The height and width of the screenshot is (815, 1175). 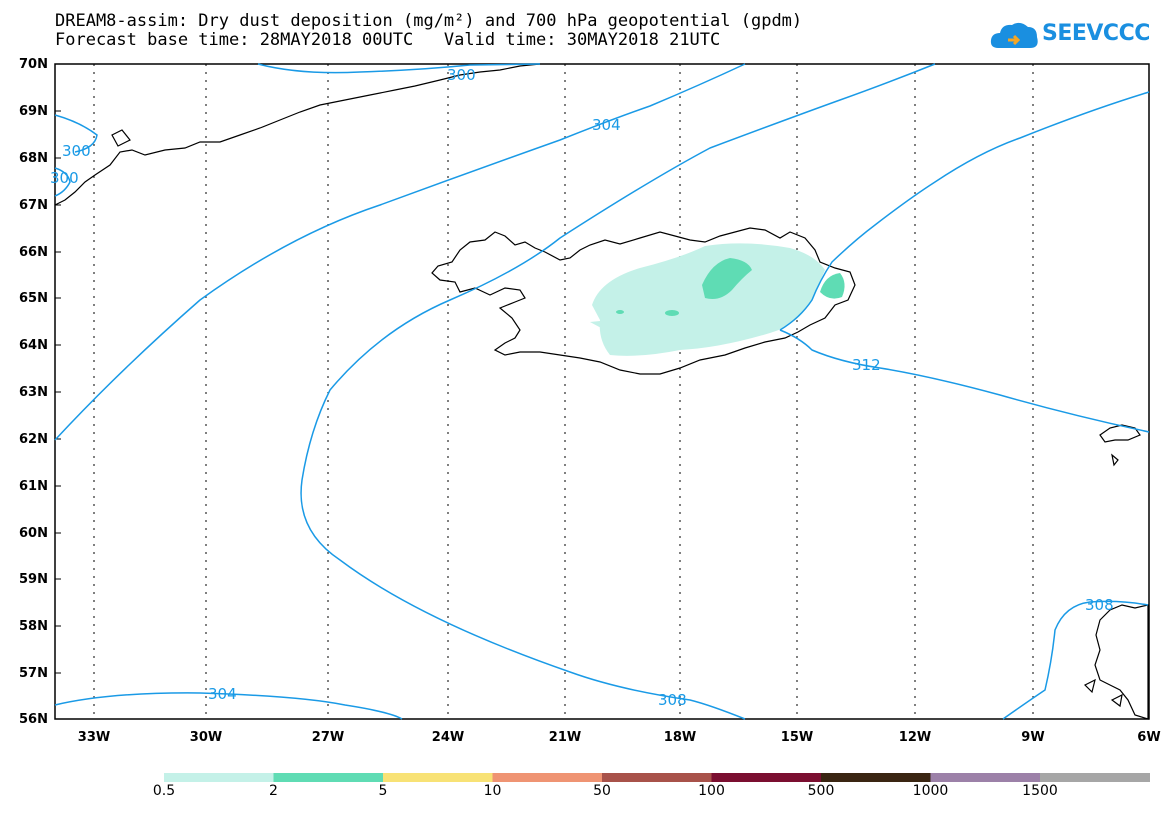 I want to click on legend-label: 100, so click(x=711, y=791).